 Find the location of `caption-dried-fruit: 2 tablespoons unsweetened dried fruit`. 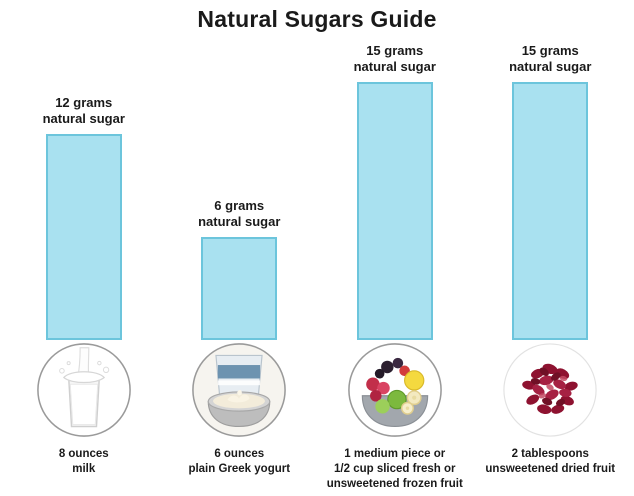

caption-dried-fruit: 2 tablespoons unsweetened dried fruit is located at coordinates (550, 461).